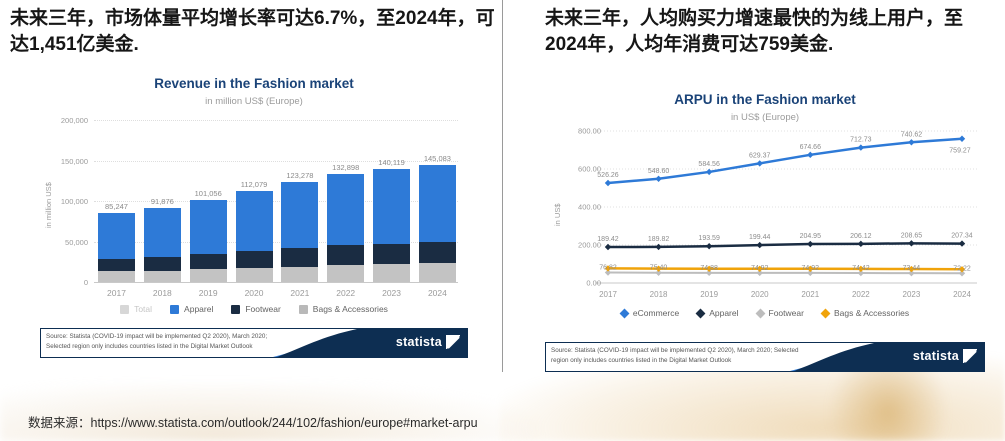 This screenshot has width=1005, height=441. Describe the element at coordinates (760, 155) in the screenshot. I see `value-label-ecommerce: 629.37` at that location.